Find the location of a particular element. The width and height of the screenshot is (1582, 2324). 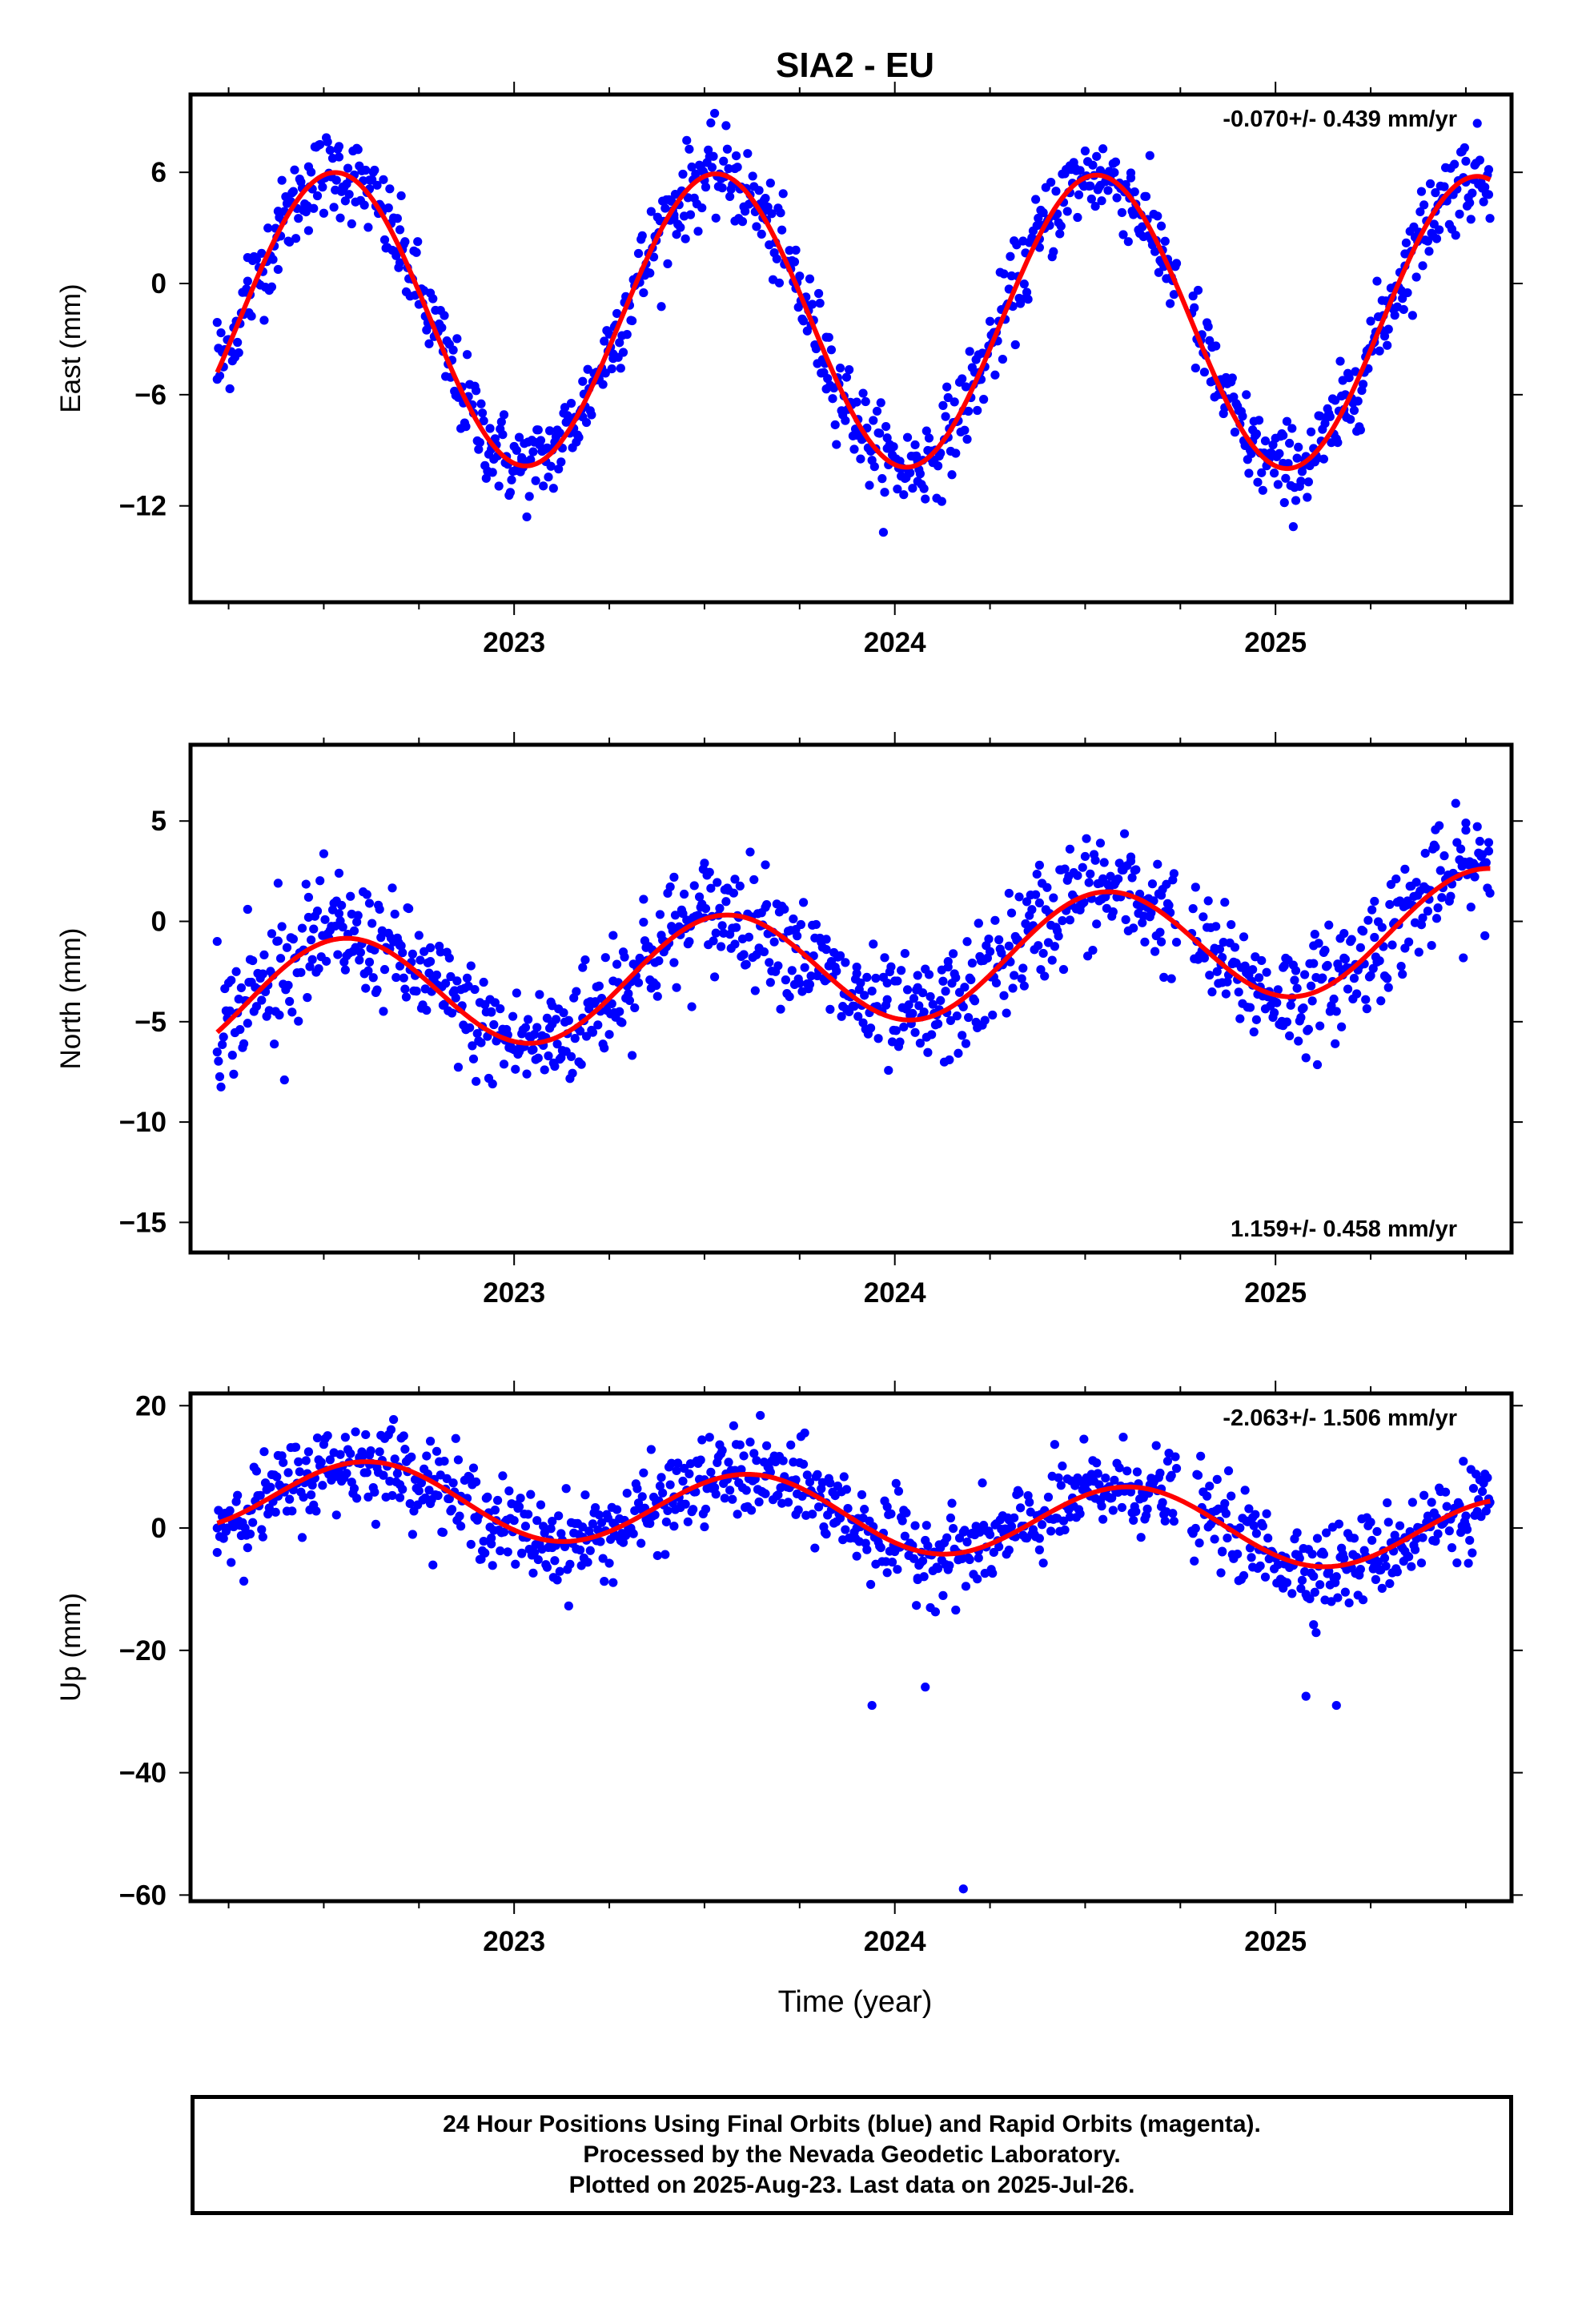

y-tick-label: −20 is located at coordinates (143, 1651).